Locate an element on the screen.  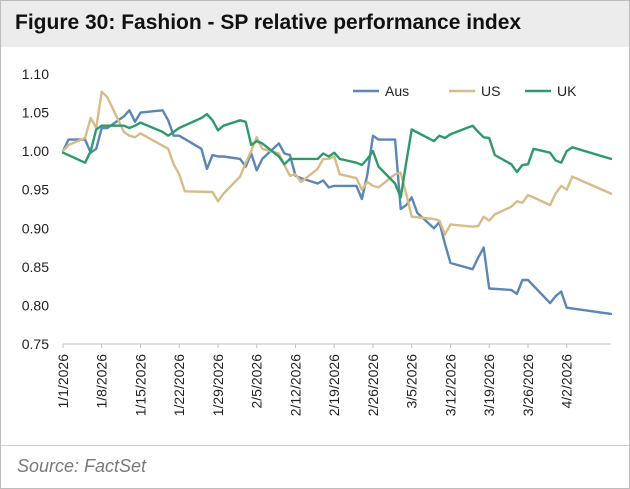
y-tick-label: 0.95 is located at coordinates (35, 190).